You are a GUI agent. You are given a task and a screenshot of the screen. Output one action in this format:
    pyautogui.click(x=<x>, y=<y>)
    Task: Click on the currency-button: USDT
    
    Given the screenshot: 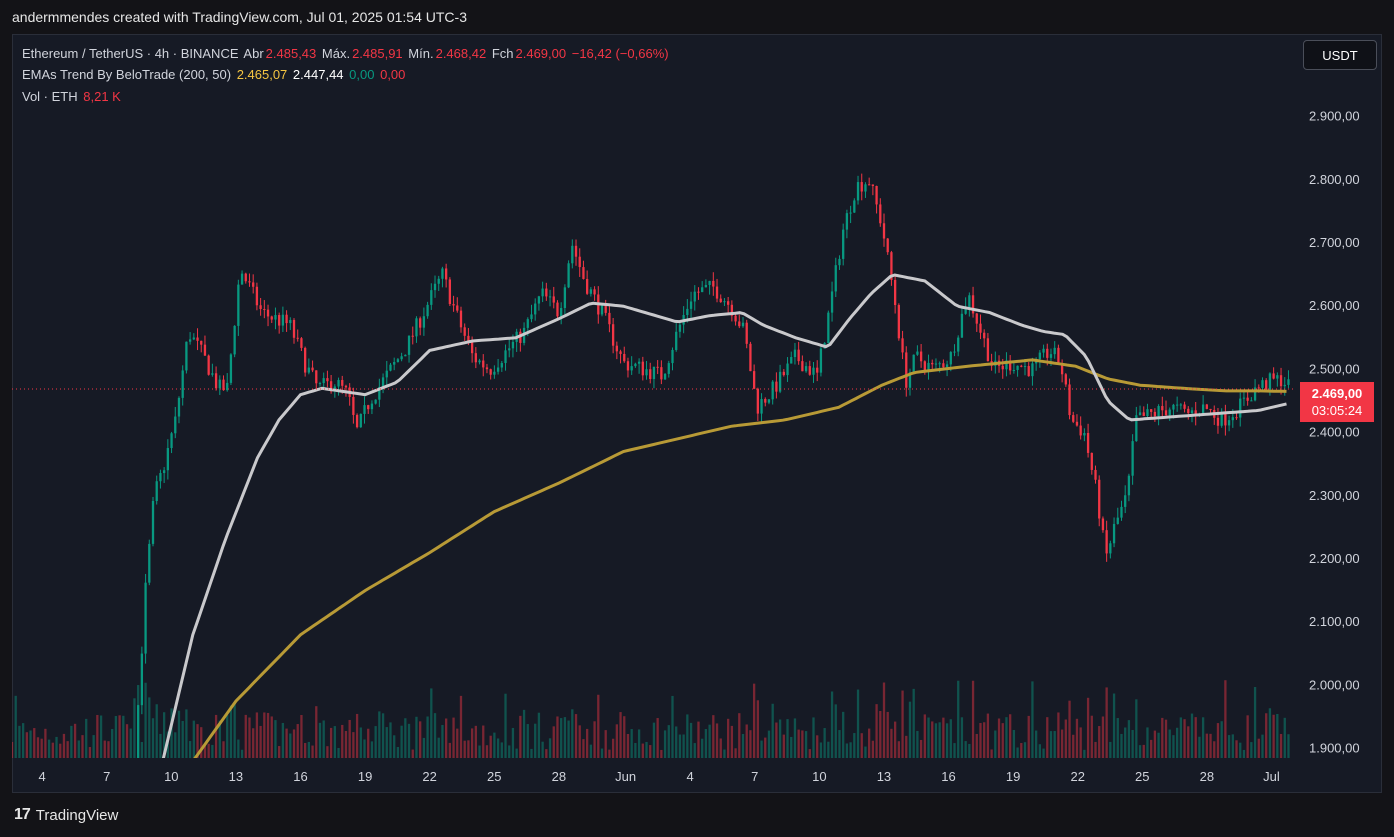 What is the action you would take?
    pyautogui.click(x=1340, y=55)
    